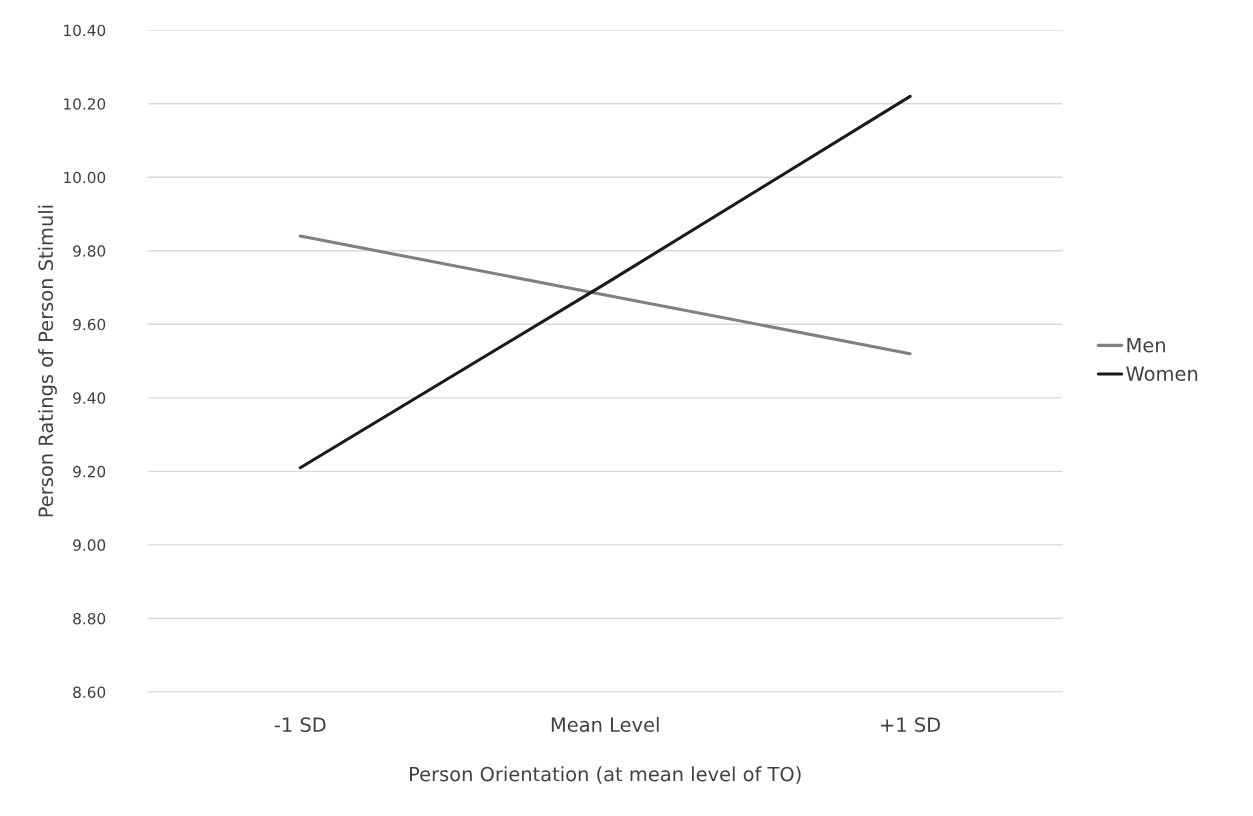 The image size is (1253, 816). I want to click on x-tick-label: Mean Level, so click(605, 724).